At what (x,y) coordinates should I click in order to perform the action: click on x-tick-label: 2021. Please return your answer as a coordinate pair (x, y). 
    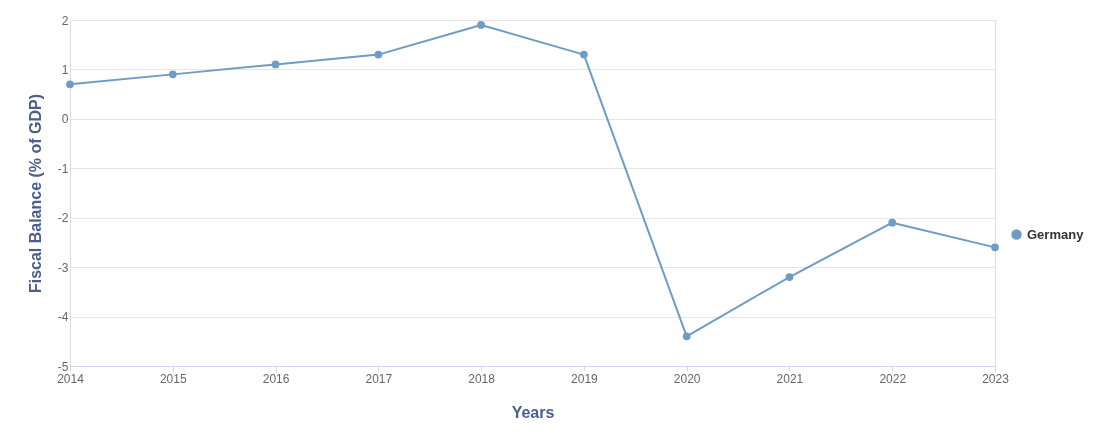
    Looking at the image, I should click on (790, 378).